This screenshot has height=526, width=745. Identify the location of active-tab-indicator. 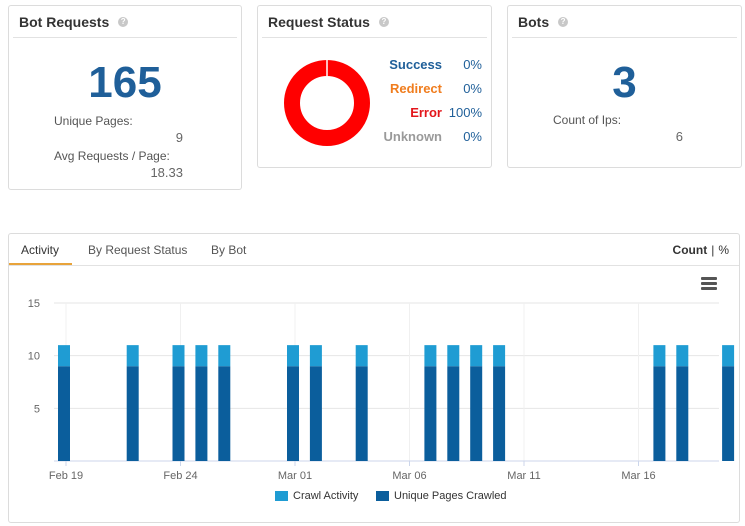
(40, 264).